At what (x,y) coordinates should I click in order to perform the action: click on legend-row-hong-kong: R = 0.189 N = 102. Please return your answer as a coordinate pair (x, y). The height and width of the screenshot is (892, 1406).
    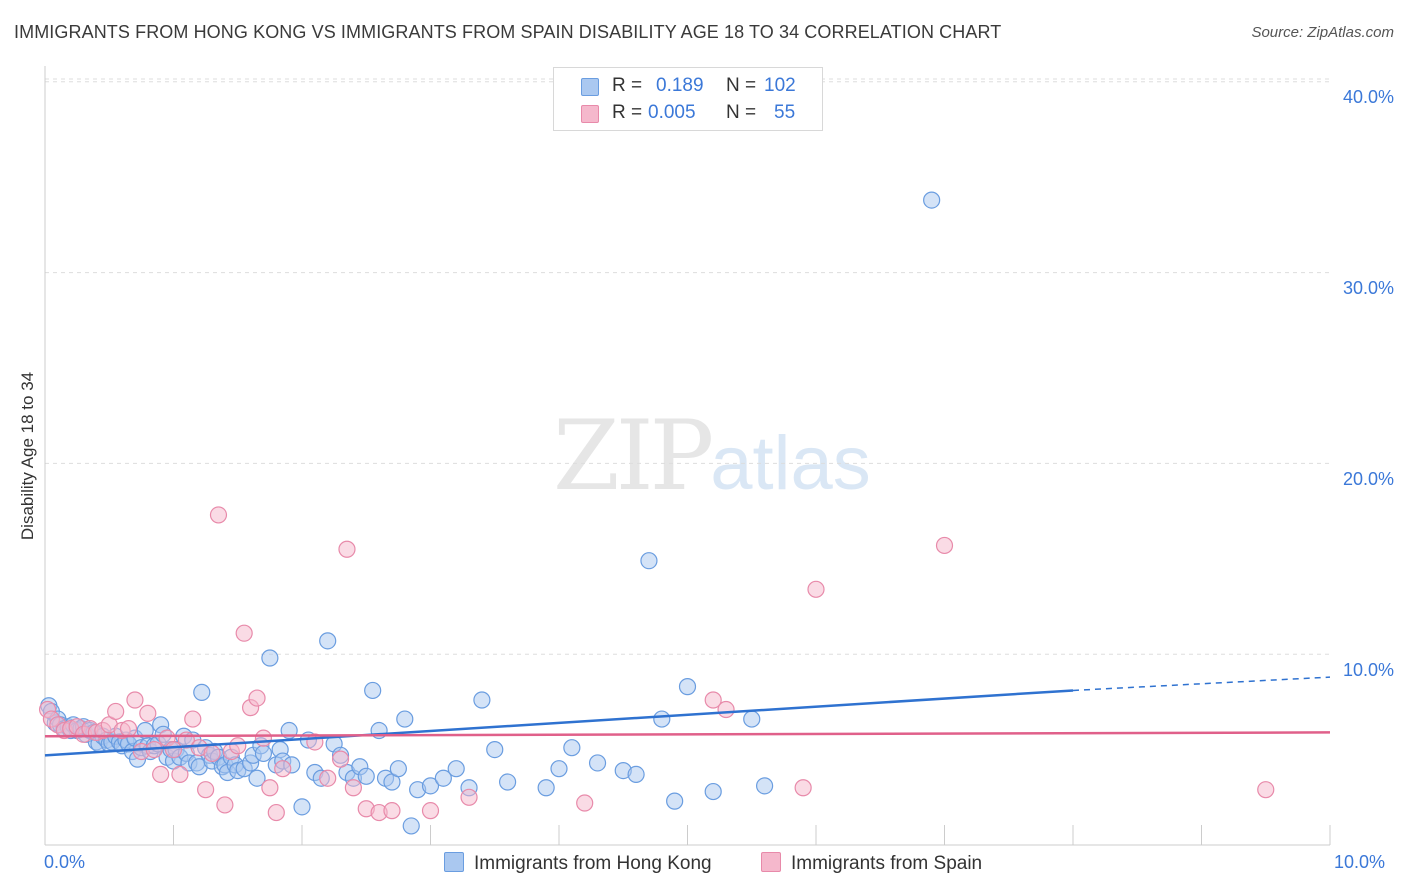
    Looking at the image, I should click on (688, 87).